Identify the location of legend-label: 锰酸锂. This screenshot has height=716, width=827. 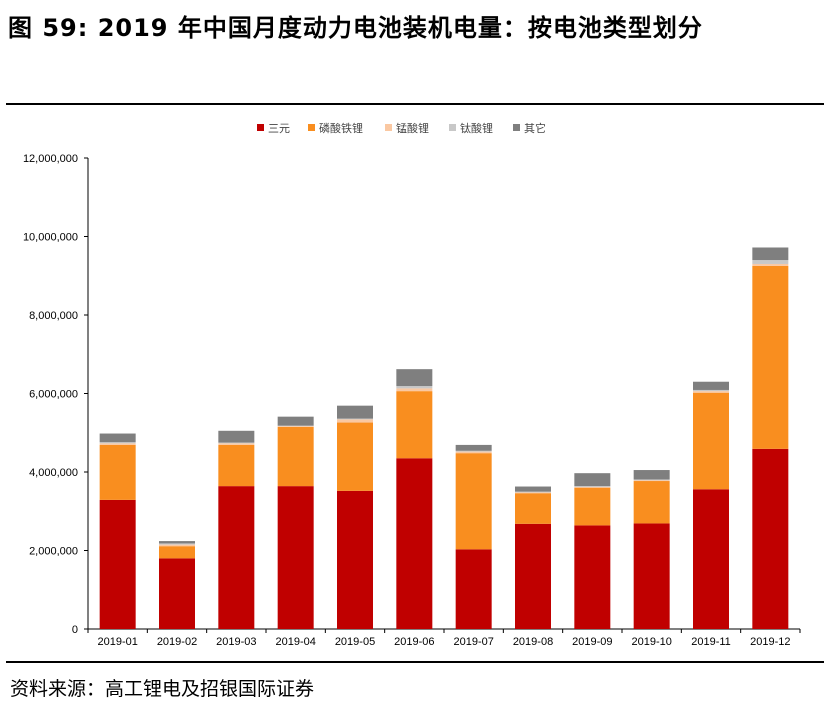
(412, 128).